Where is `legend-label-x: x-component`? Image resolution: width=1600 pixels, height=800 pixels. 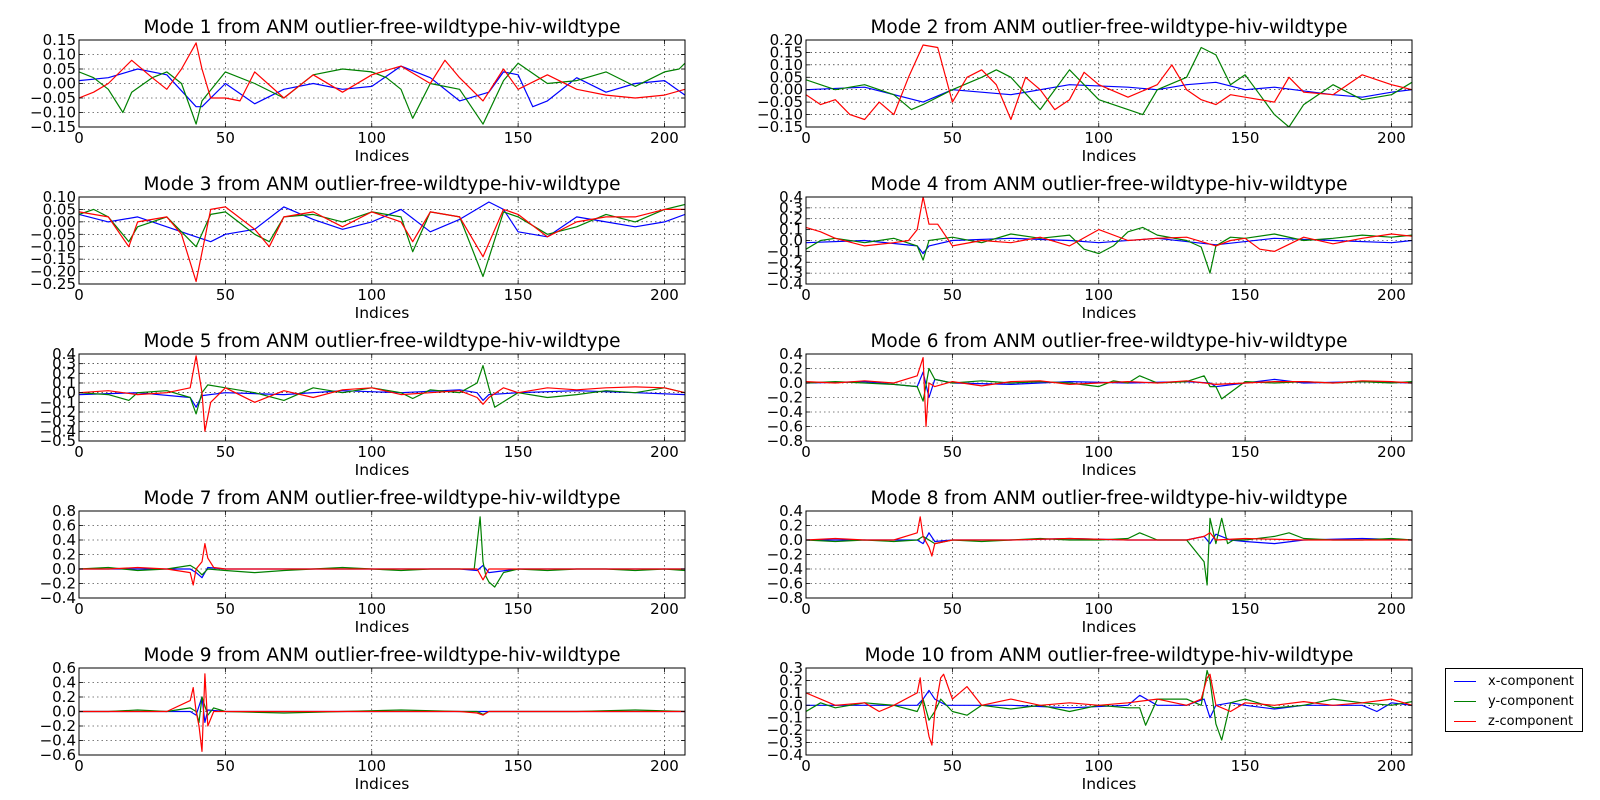
legend-label-x: x-component is located at coordinates (1531, 681).